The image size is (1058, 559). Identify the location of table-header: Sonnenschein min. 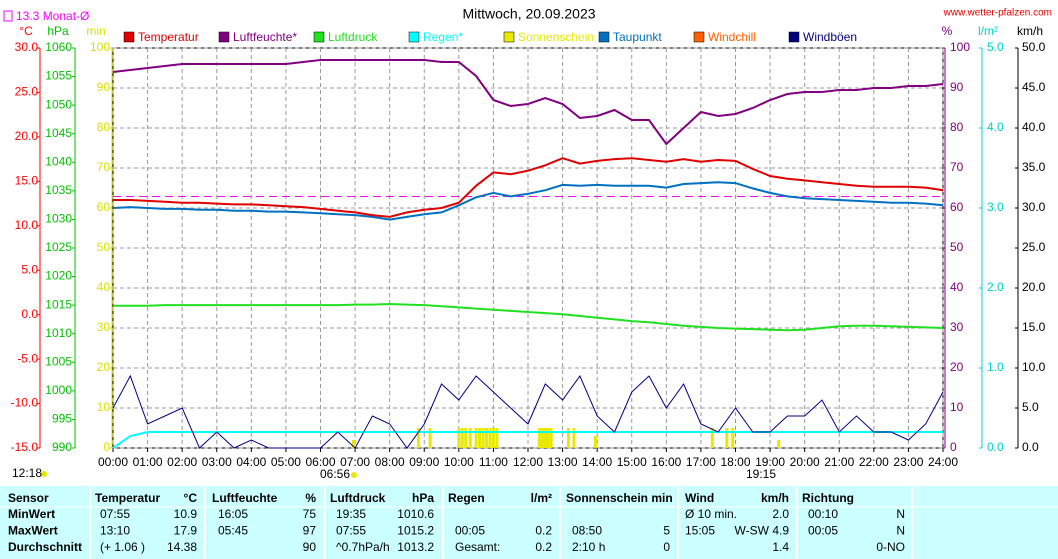
(619, 498).